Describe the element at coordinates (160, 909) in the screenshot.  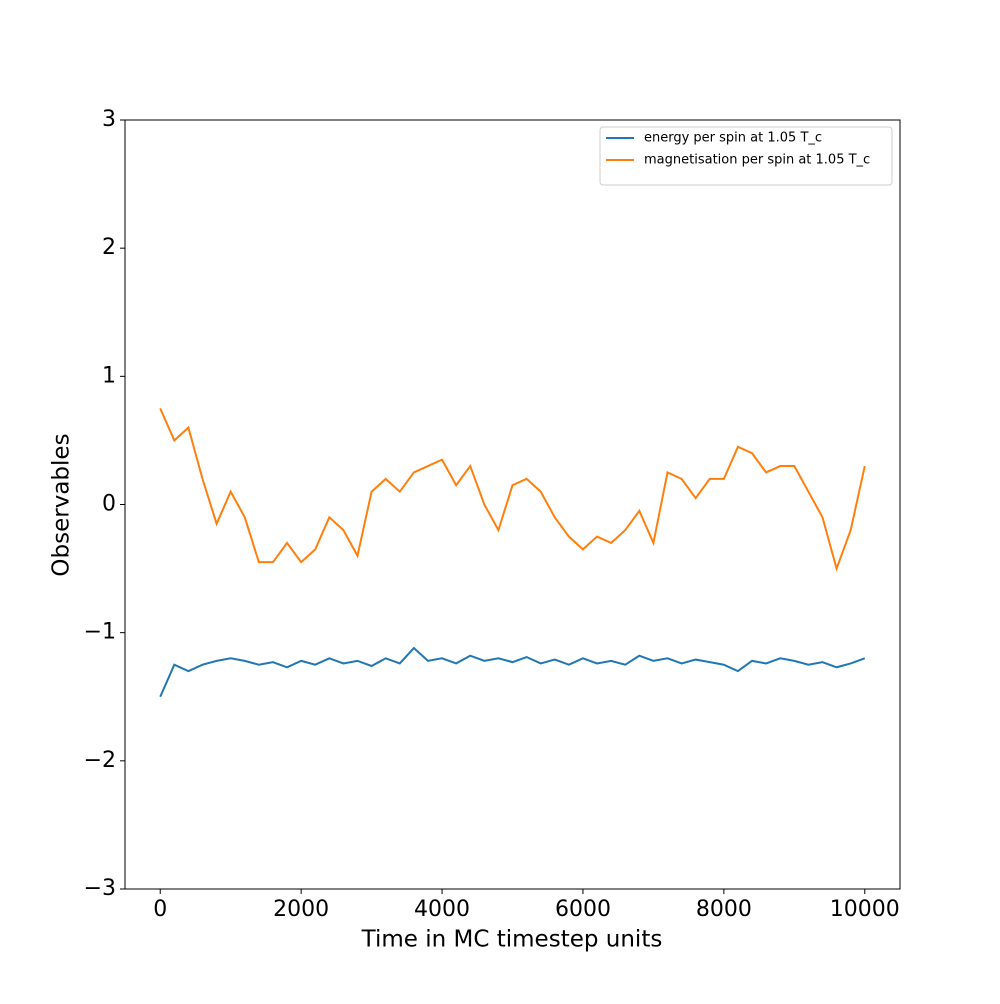
I see `x-tick-label: 0` at that location.